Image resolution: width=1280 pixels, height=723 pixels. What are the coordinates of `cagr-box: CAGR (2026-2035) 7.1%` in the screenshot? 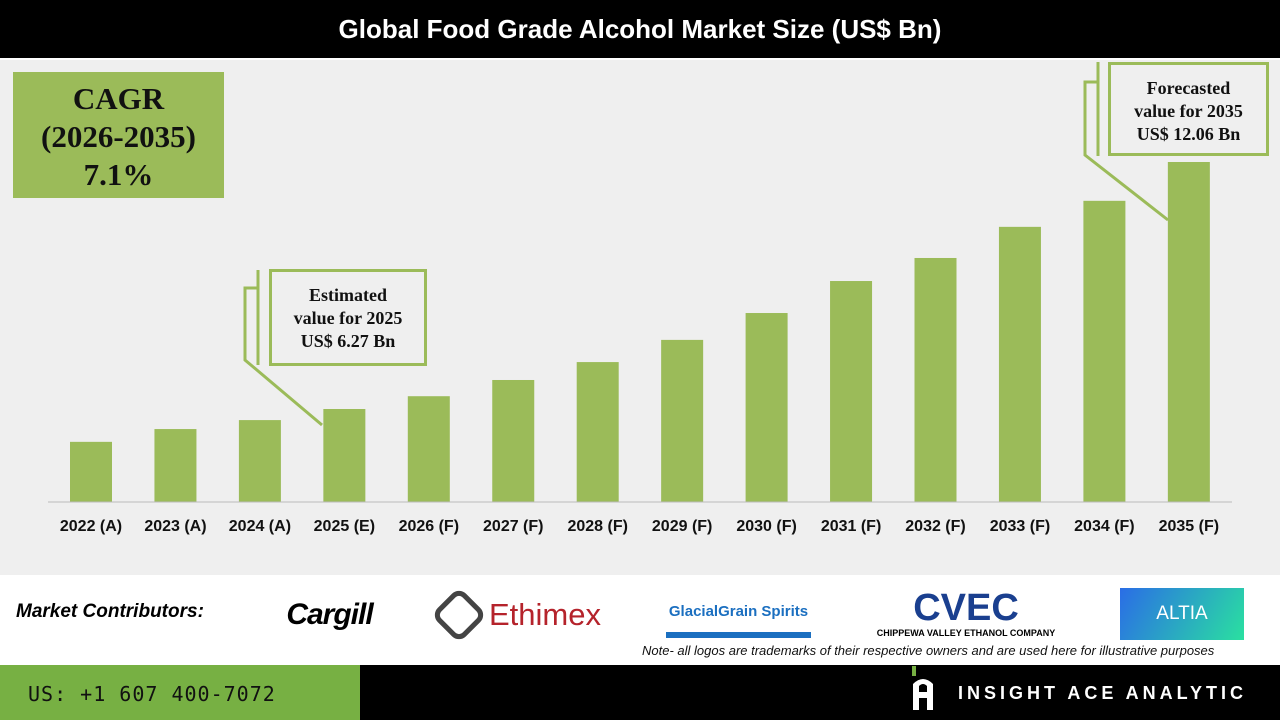 It's located at (118, 135).